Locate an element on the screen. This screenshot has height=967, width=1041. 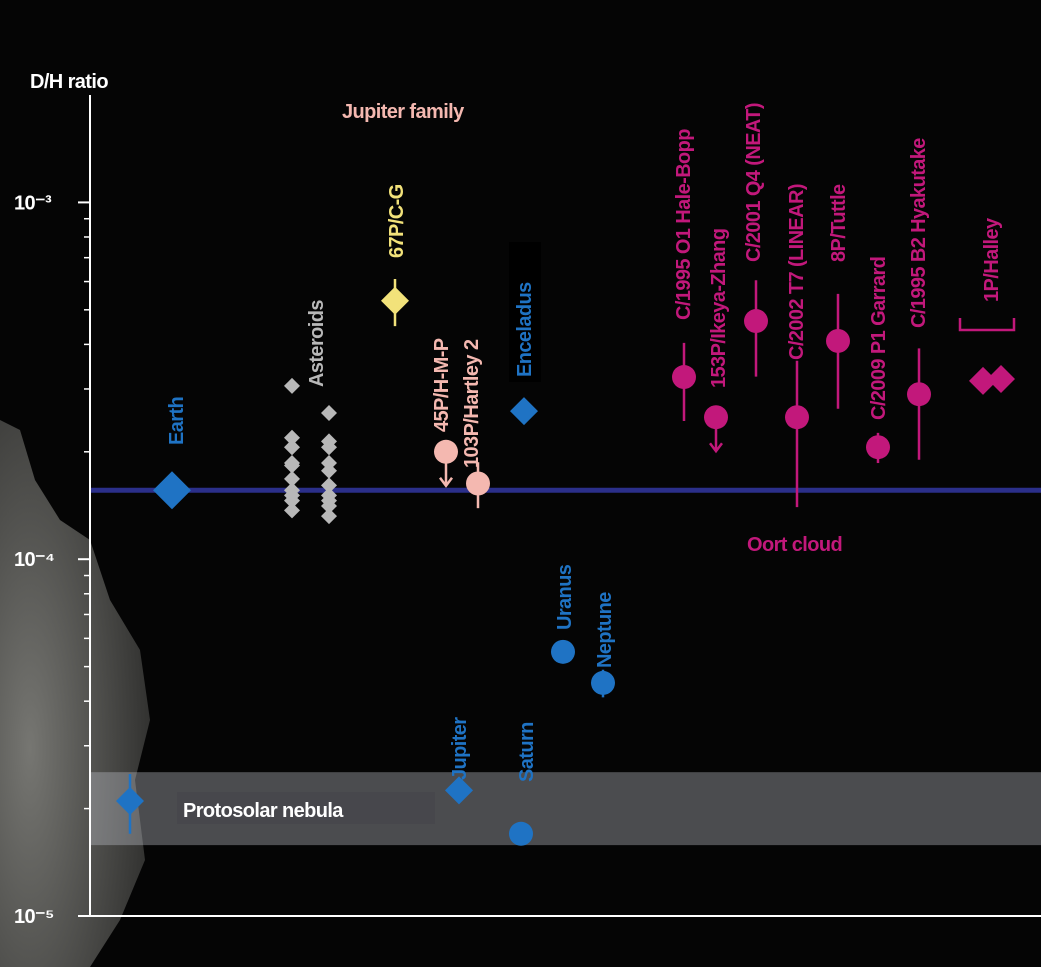
series-label: 103P/Hartley 2 is located at coordinates (472, 403).